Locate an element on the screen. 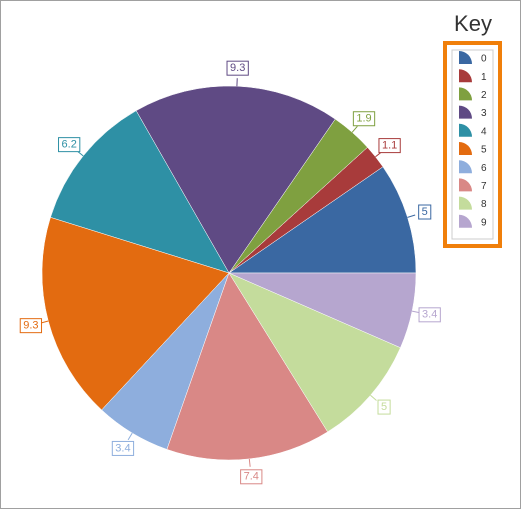 This screenshot has height=509, width=521. data-label: 1.9 is located at coordinates (363, 119).